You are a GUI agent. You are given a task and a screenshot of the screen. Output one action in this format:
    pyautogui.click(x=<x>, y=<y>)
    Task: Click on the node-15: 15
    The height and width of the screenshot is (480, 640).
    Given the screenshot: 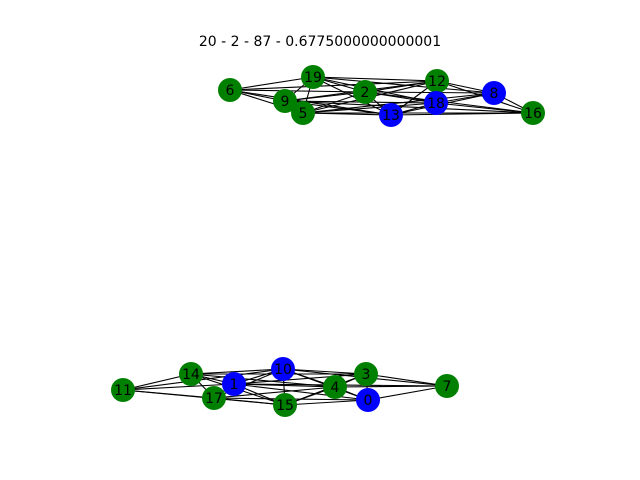 What is the action you would take?
    pyautogui.click(x=285, y=405)
    